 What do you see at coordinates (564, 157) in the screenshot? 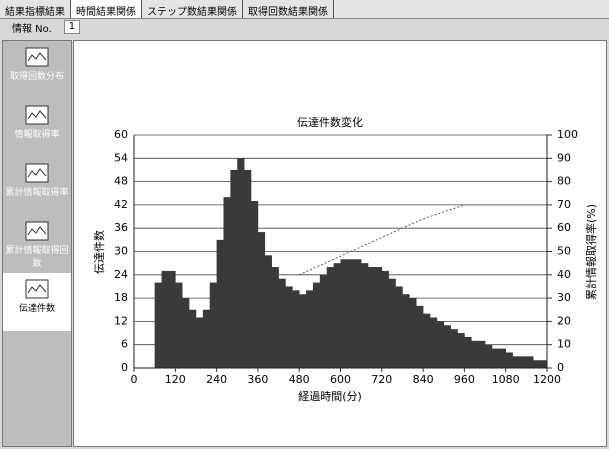
I see `y2-tick-label: 90` at bounding box center [564, 157].